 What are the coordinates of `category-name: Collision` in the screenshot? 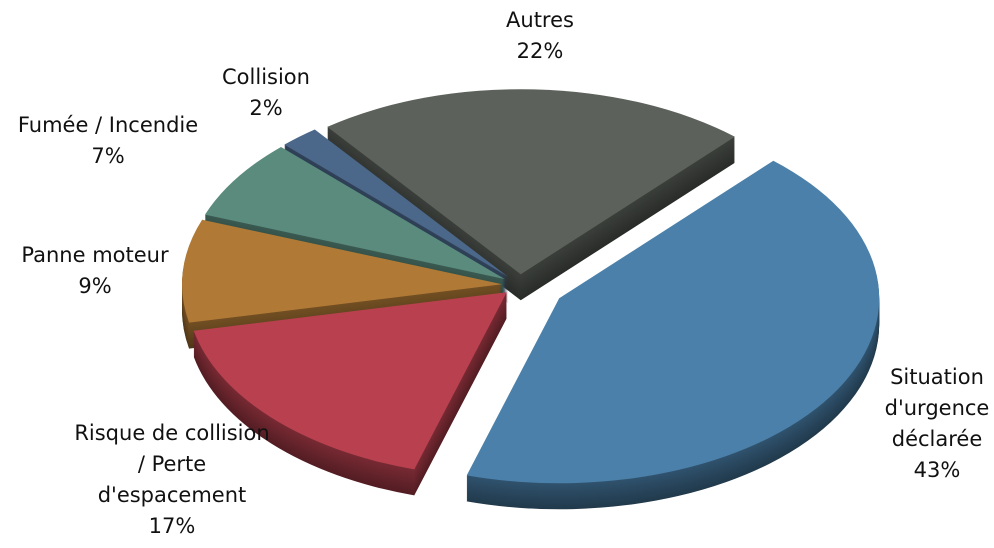 It's located at (266, 77).